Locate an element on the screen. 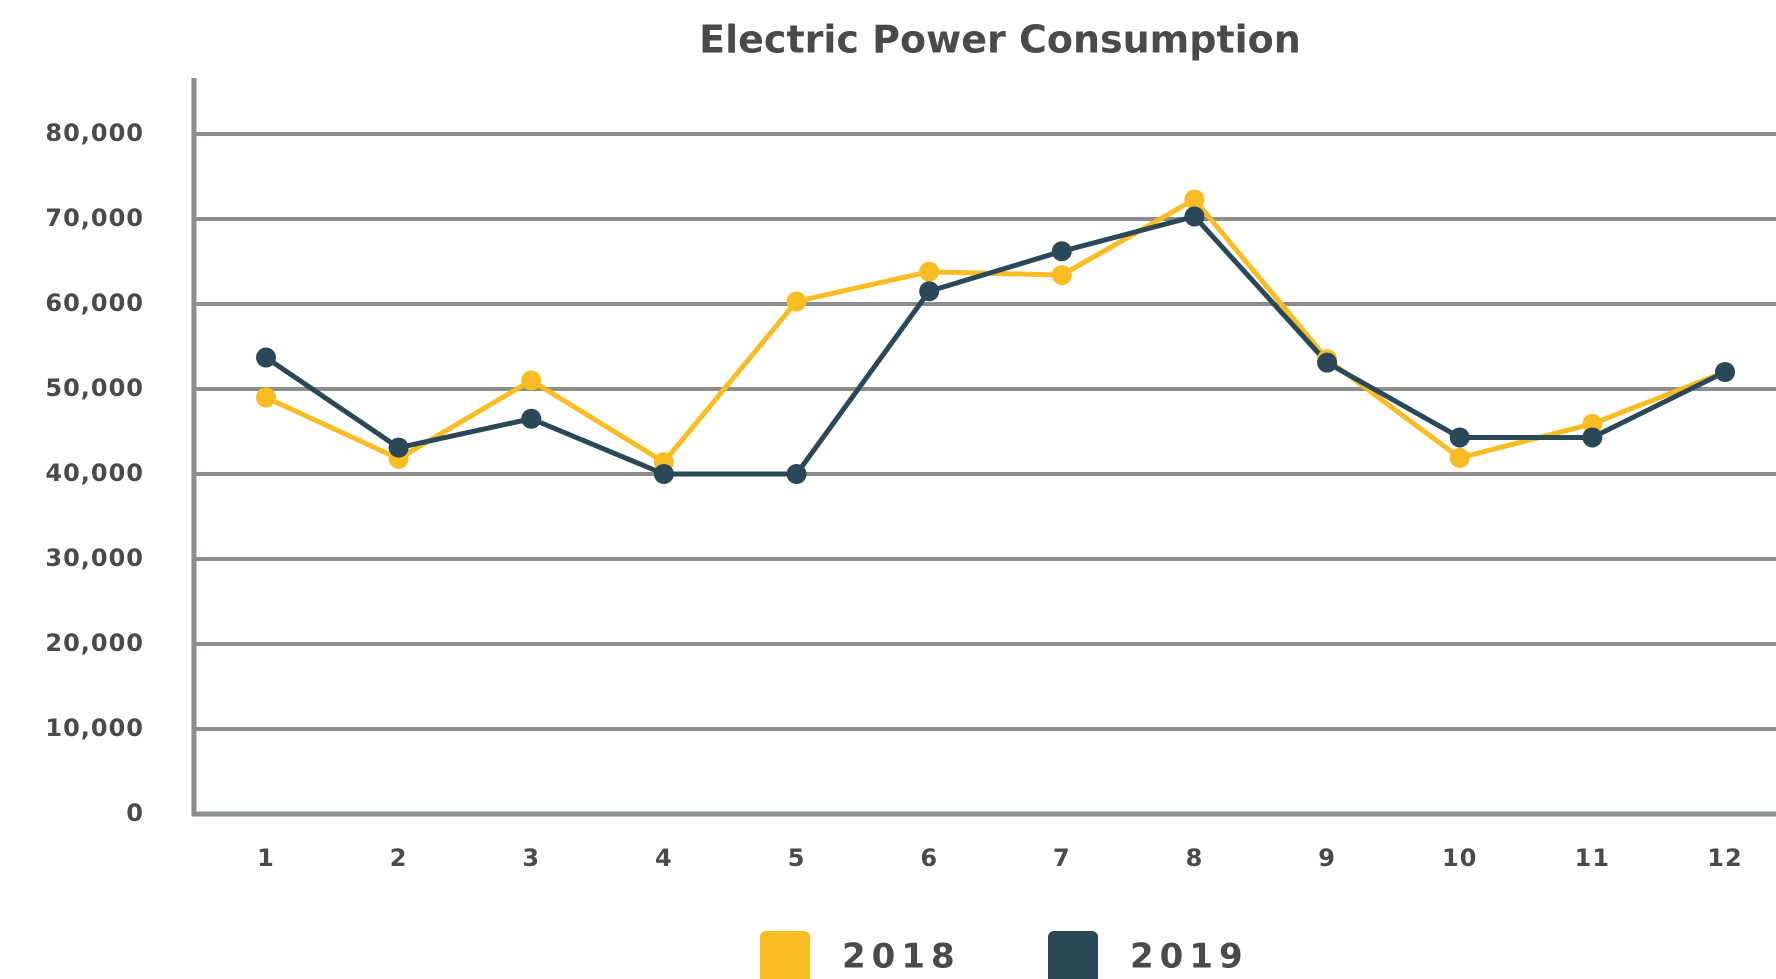  y-tick-label: 30,000 is located at coordinates (94, 558).